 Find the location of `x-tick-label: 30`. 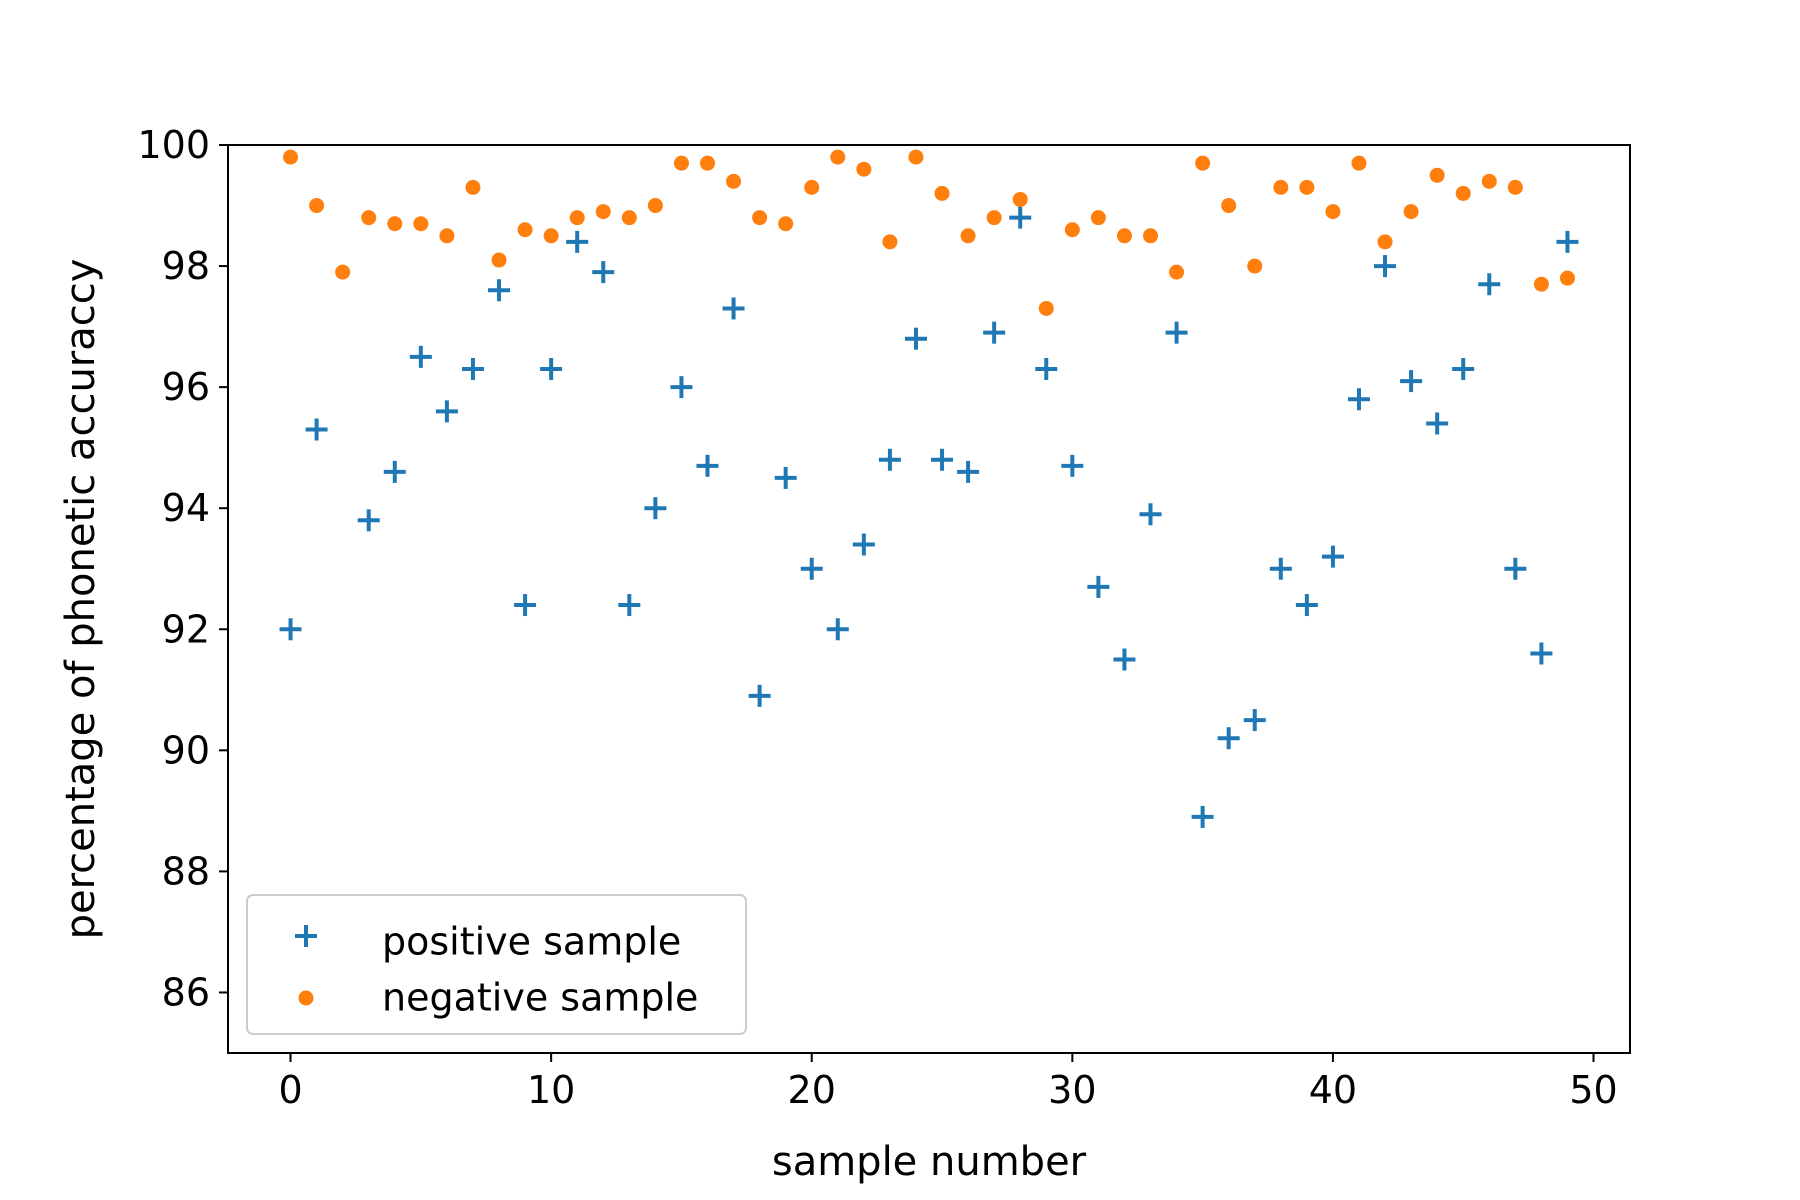

x-tick-label: 30 is located at coordinates (1072, 1090).